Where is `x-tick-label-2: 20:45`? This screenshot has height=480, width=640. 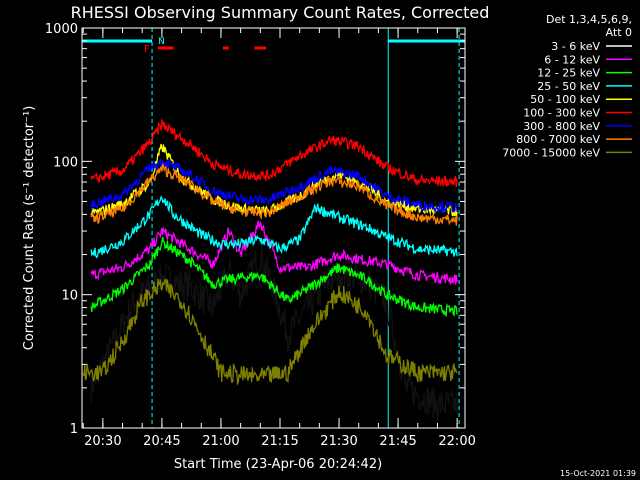 x-tick-label-2: 20:45 is located at coordinates (161, 441).